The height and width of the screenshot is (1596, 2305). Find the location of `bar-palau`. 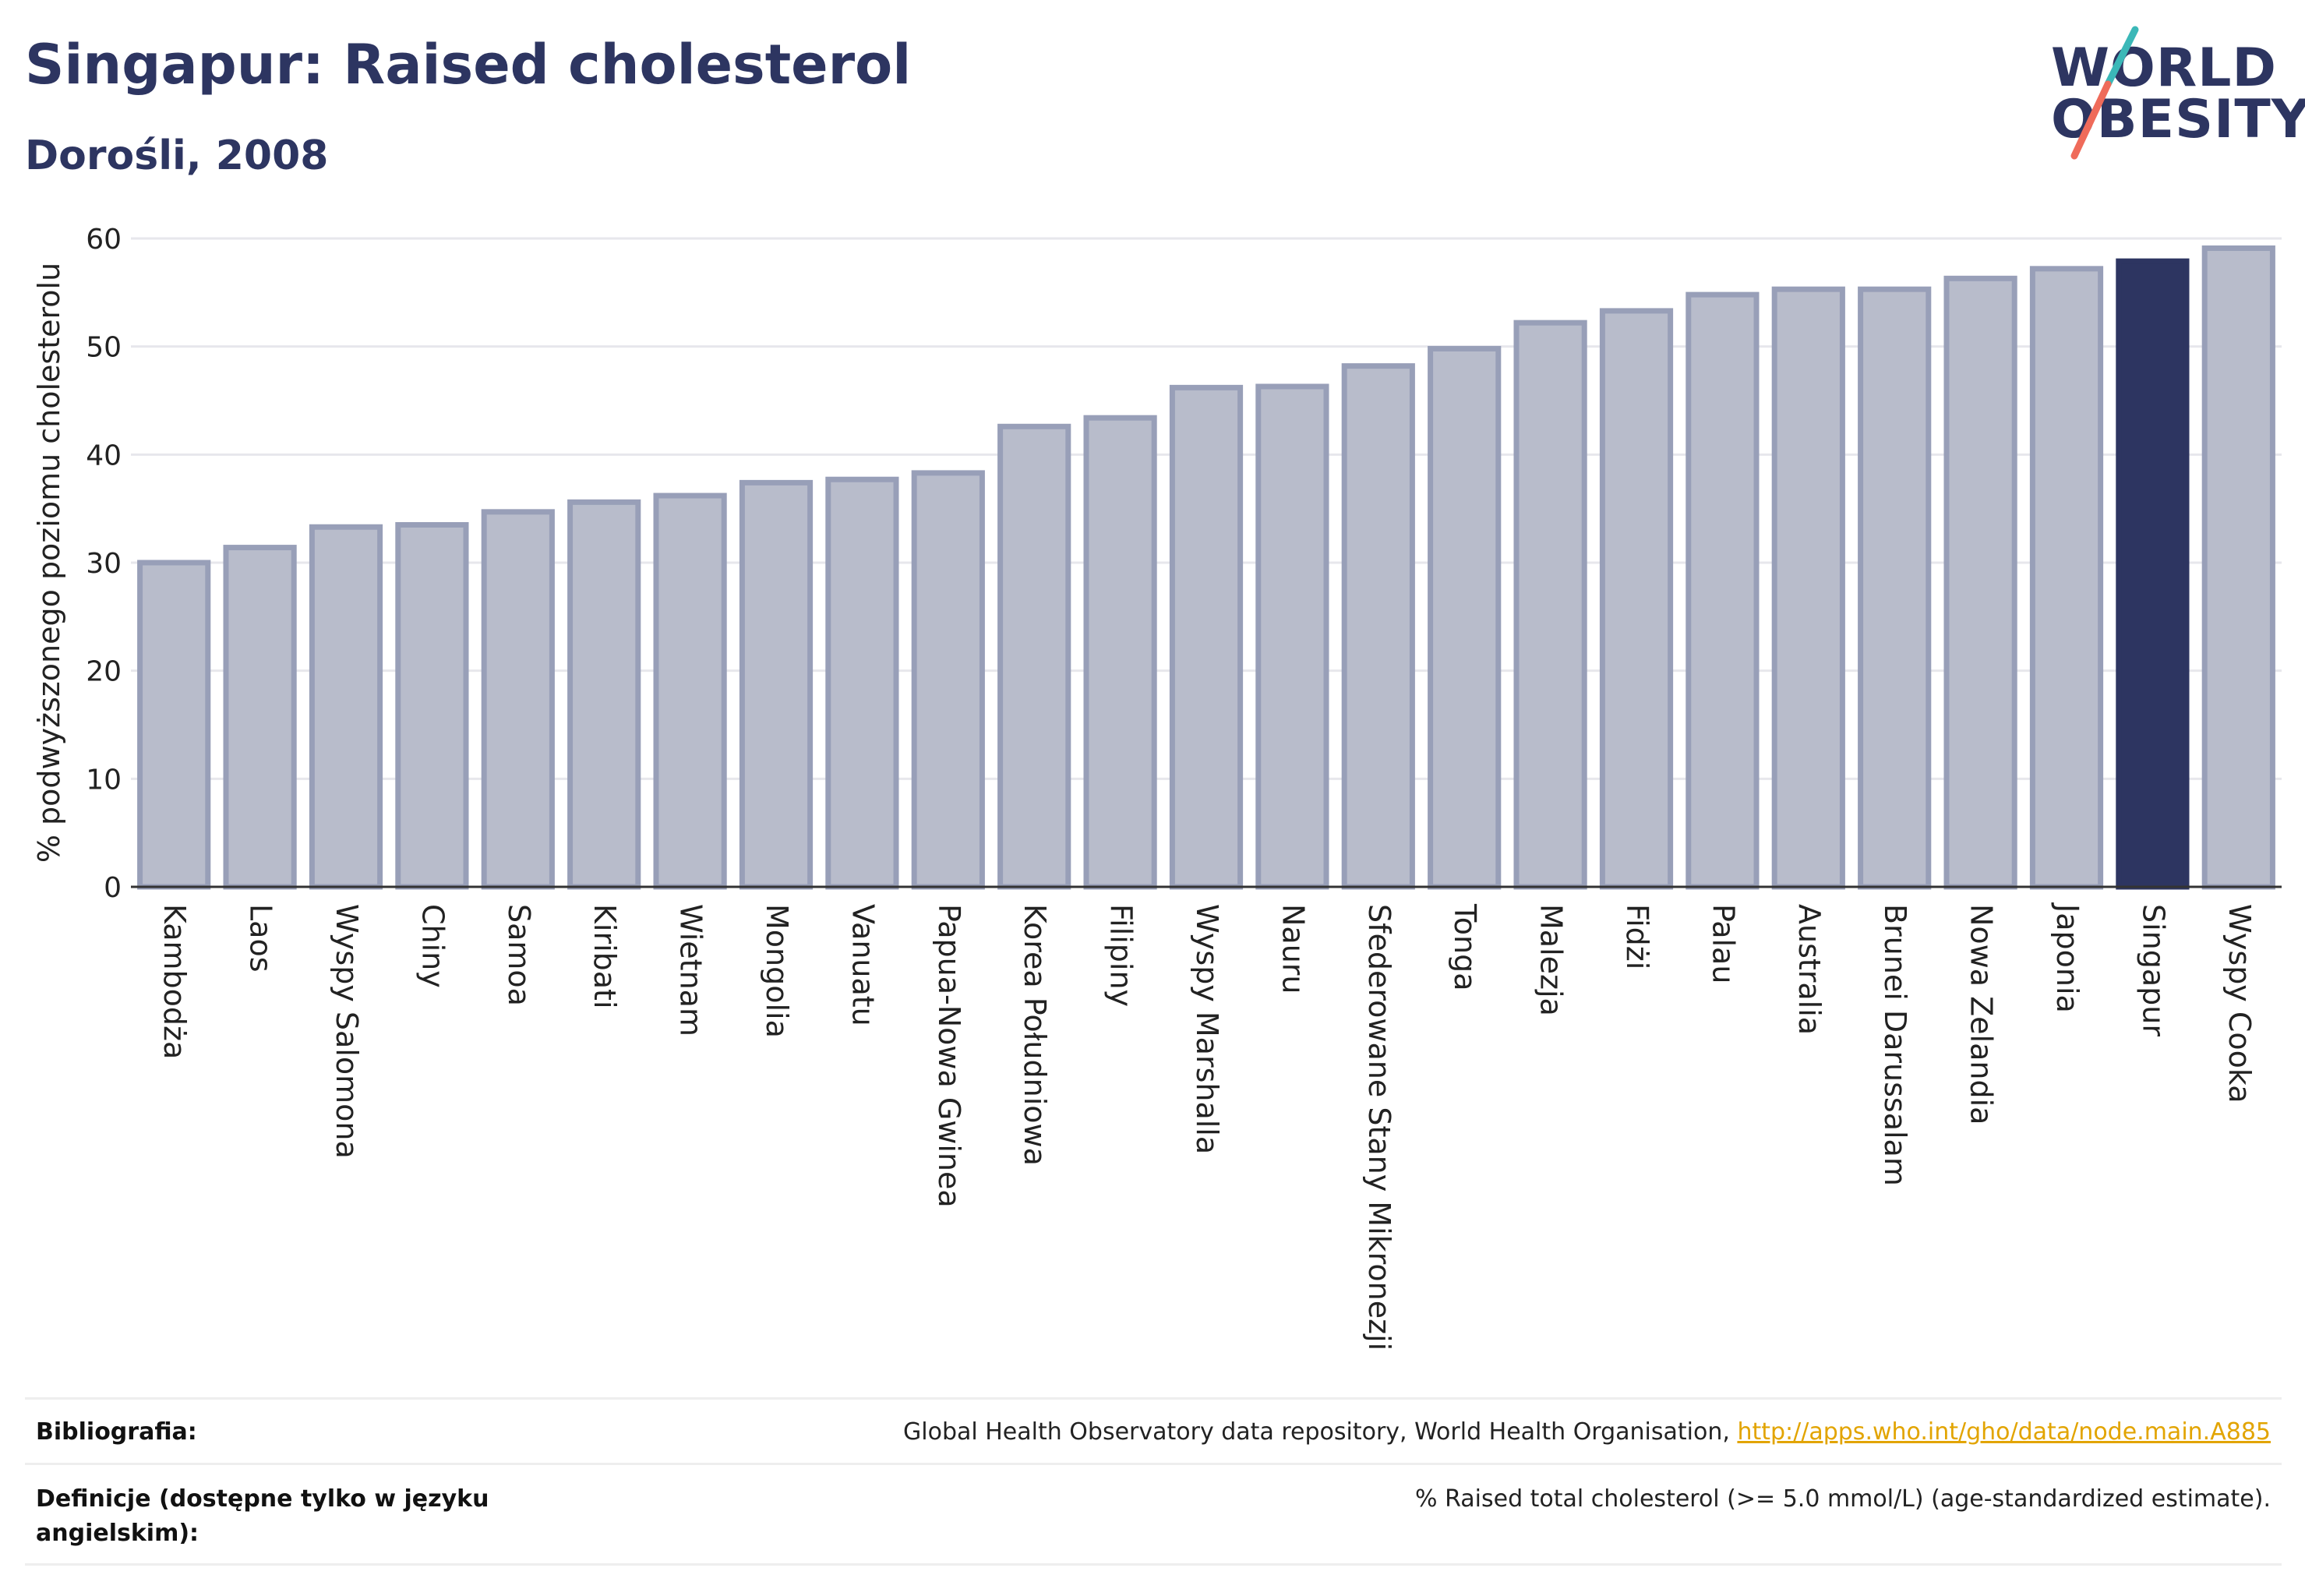

bar-palau is located at coordinates (1723, 590).